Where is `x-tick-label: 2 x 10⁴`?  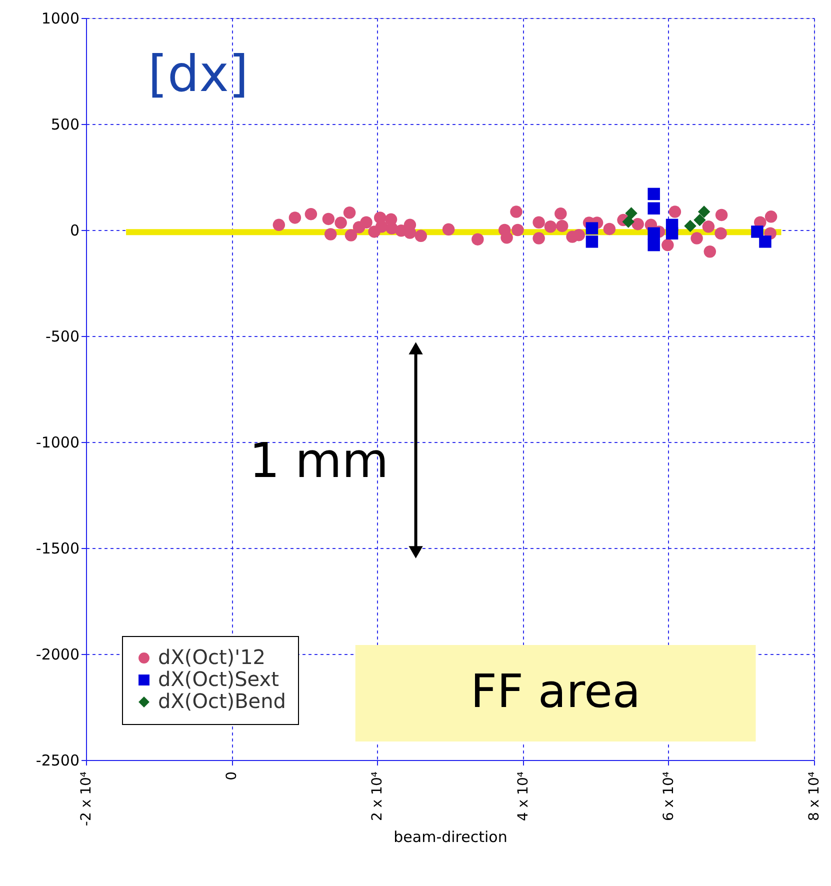 x-tick-label: 2 x 10⁴ is located at coordinates (378, 796).